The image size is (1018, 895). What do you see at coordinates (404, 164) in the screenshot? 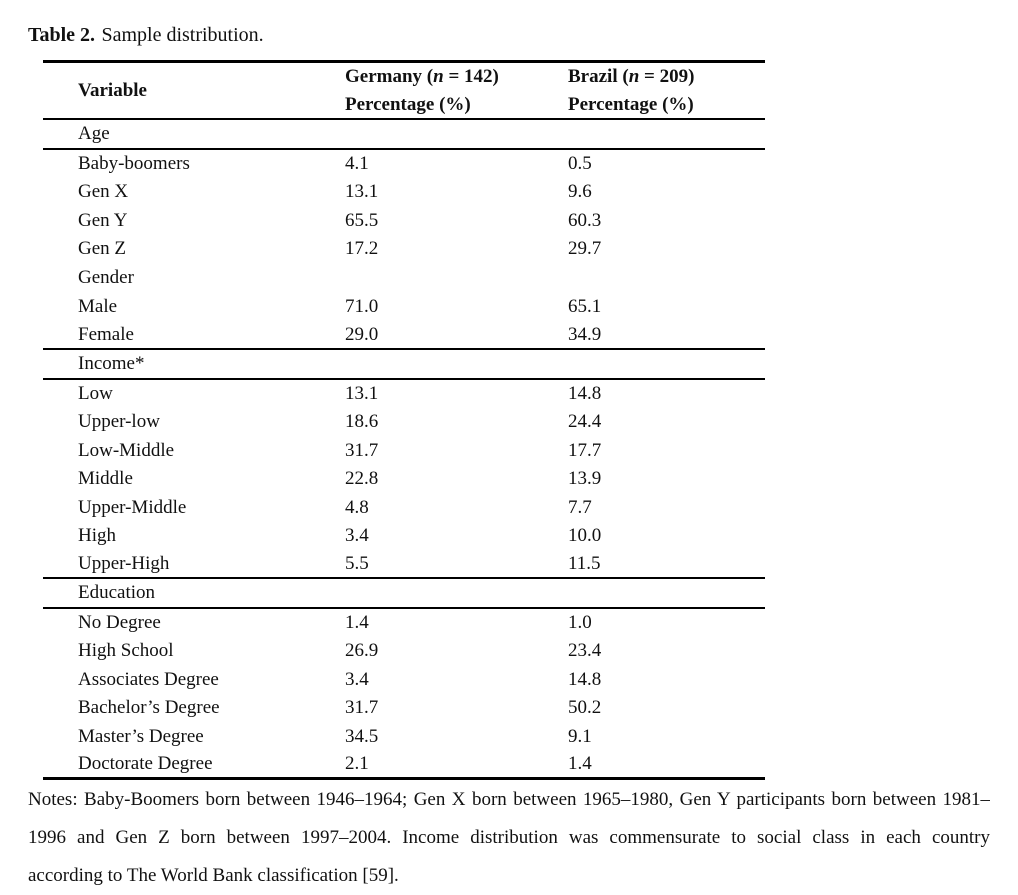
I see `table-row: Baby-boomers 4.1 0.5` at bounding box center [404, 164].